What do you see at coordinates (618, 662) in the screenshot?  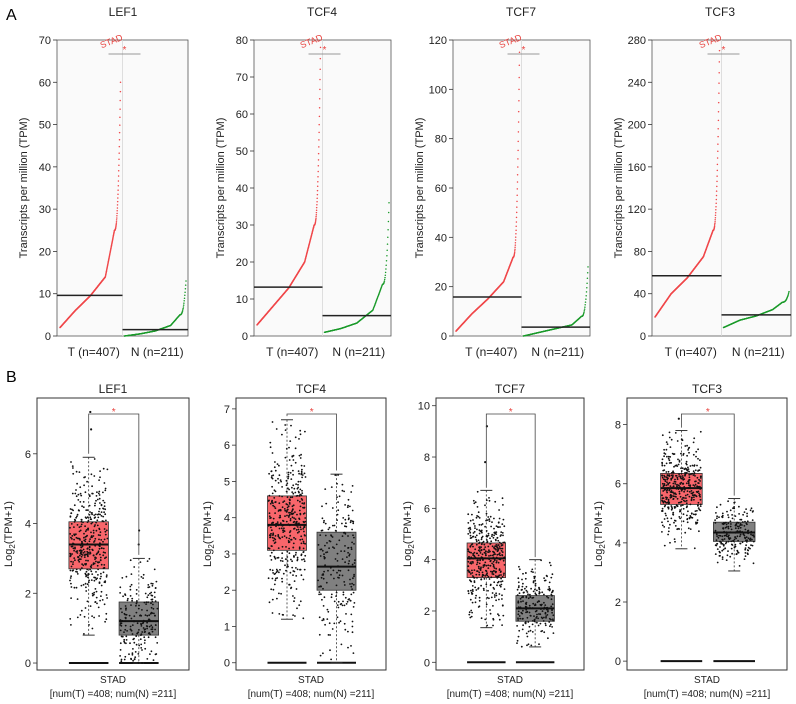 I see `y-tick-label: 0` at bounding box center [618, 662].